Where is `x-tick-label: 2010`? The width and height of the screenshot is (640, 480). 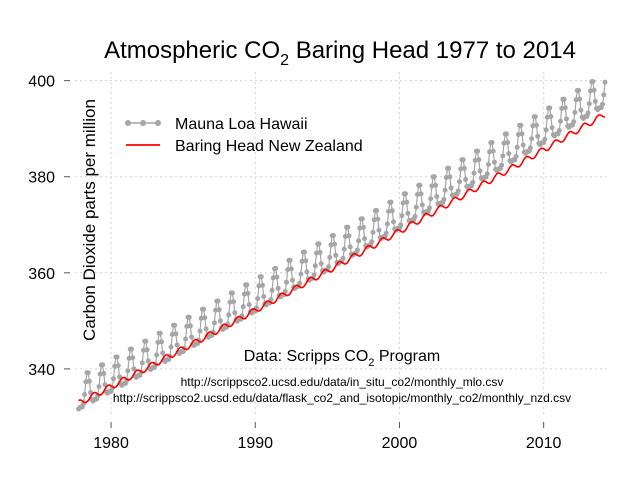
x-tick-label: 2010 is located at coordinates (544, 443).